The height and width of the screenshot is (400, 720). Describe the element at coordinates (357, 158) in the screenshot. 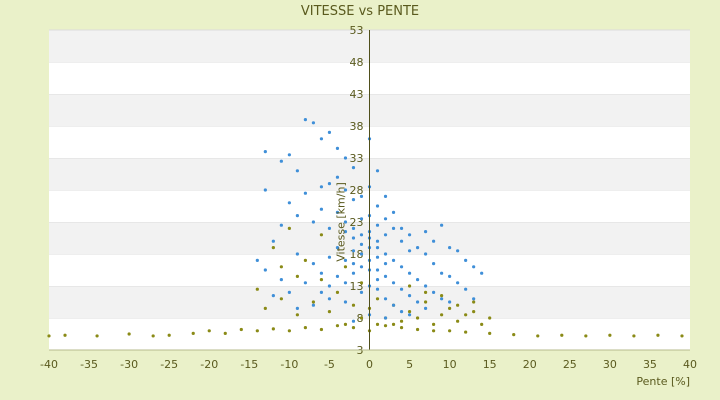

I see `y-tick-label: 33` at that location.